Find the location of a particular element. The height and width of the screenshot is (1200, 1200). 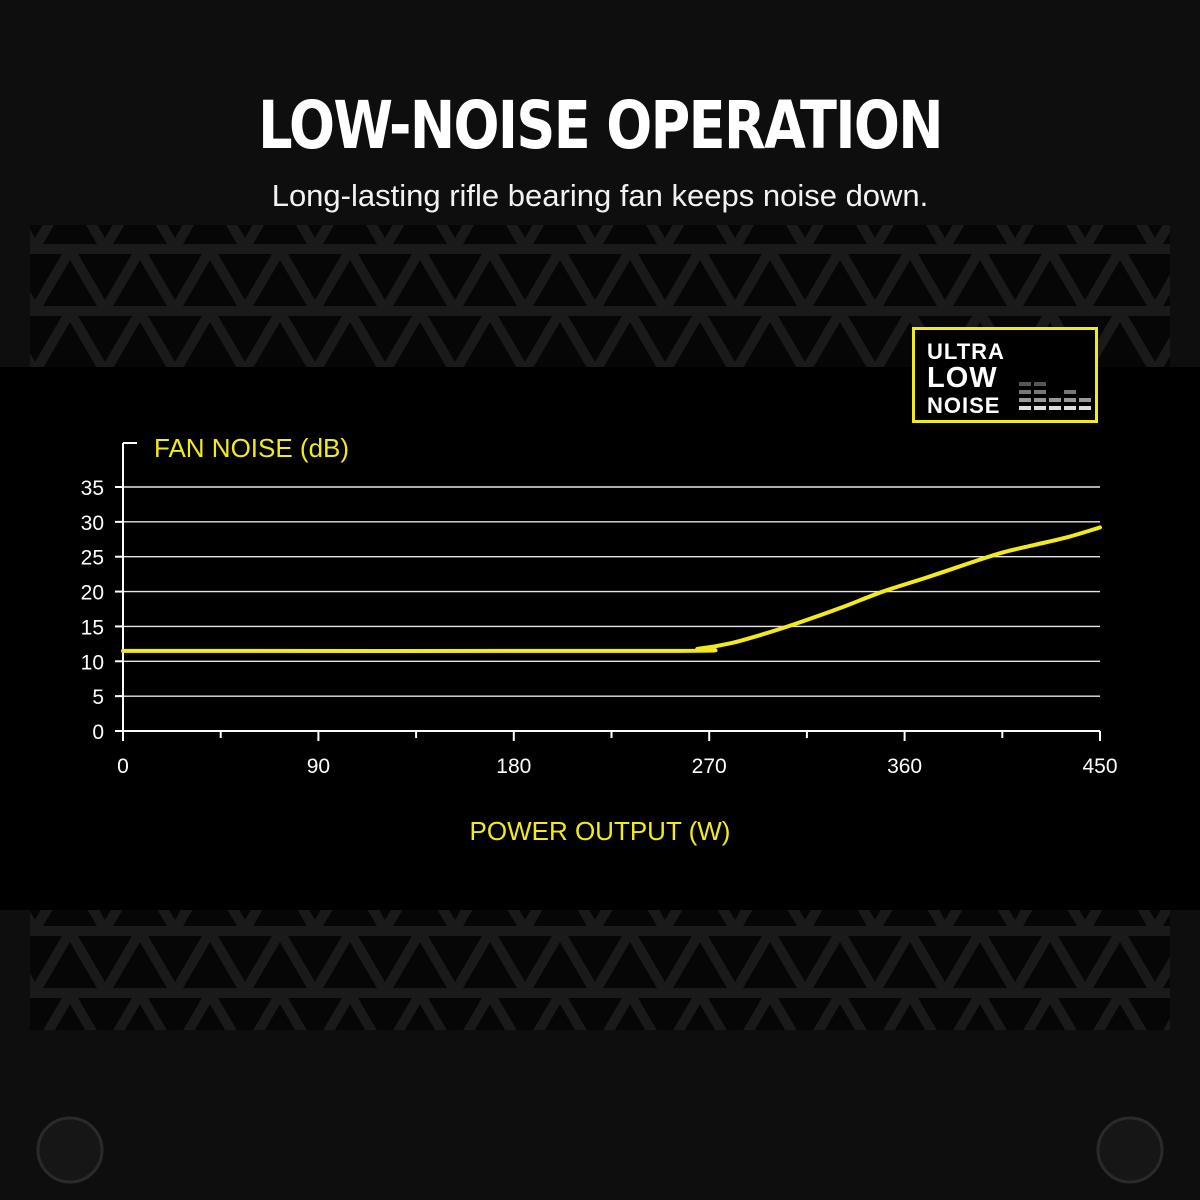

badge-line-2: LOW is located at coordinates (962, 378).